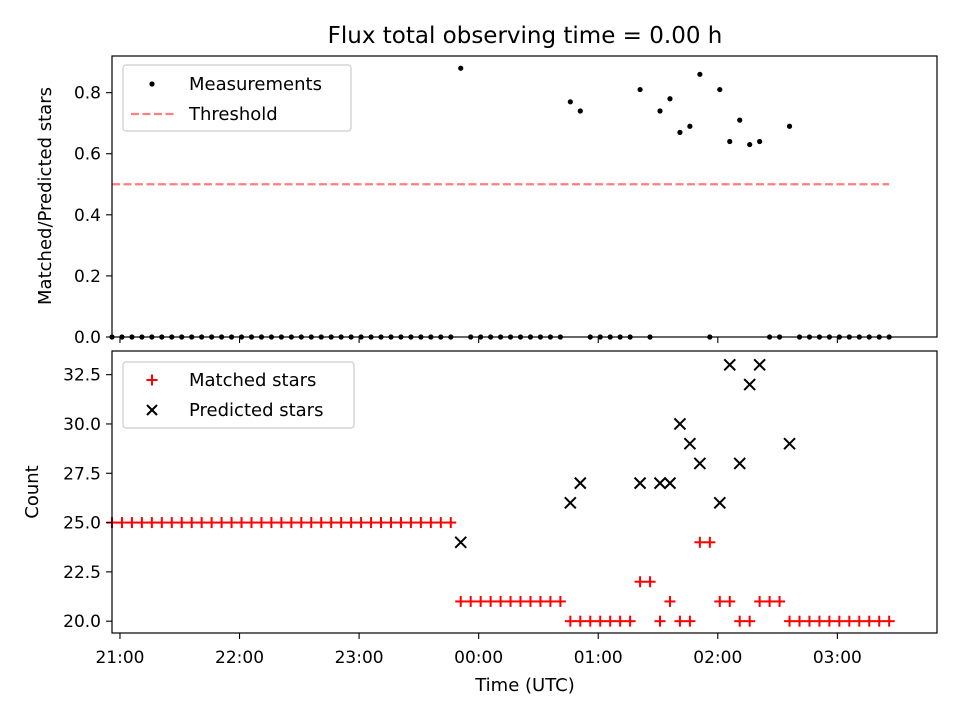  What do you see at coordinates (82, 622) in the screenshot?
I see `y-tick-label: 20.0` at bounding box center [82, 622].